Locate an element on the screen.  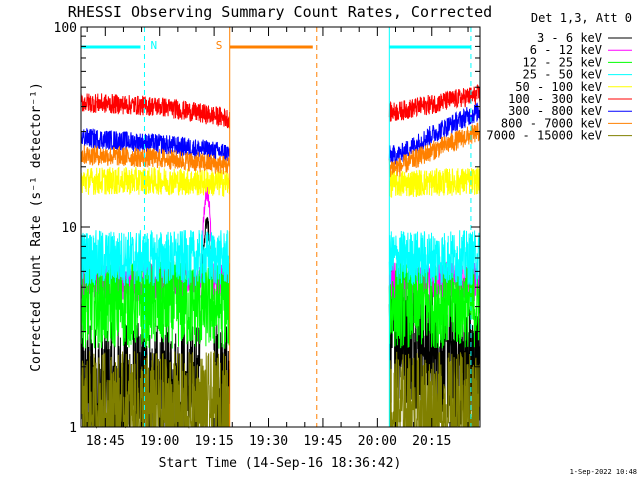
annotation-1: S is located at coordinates (267, 227).